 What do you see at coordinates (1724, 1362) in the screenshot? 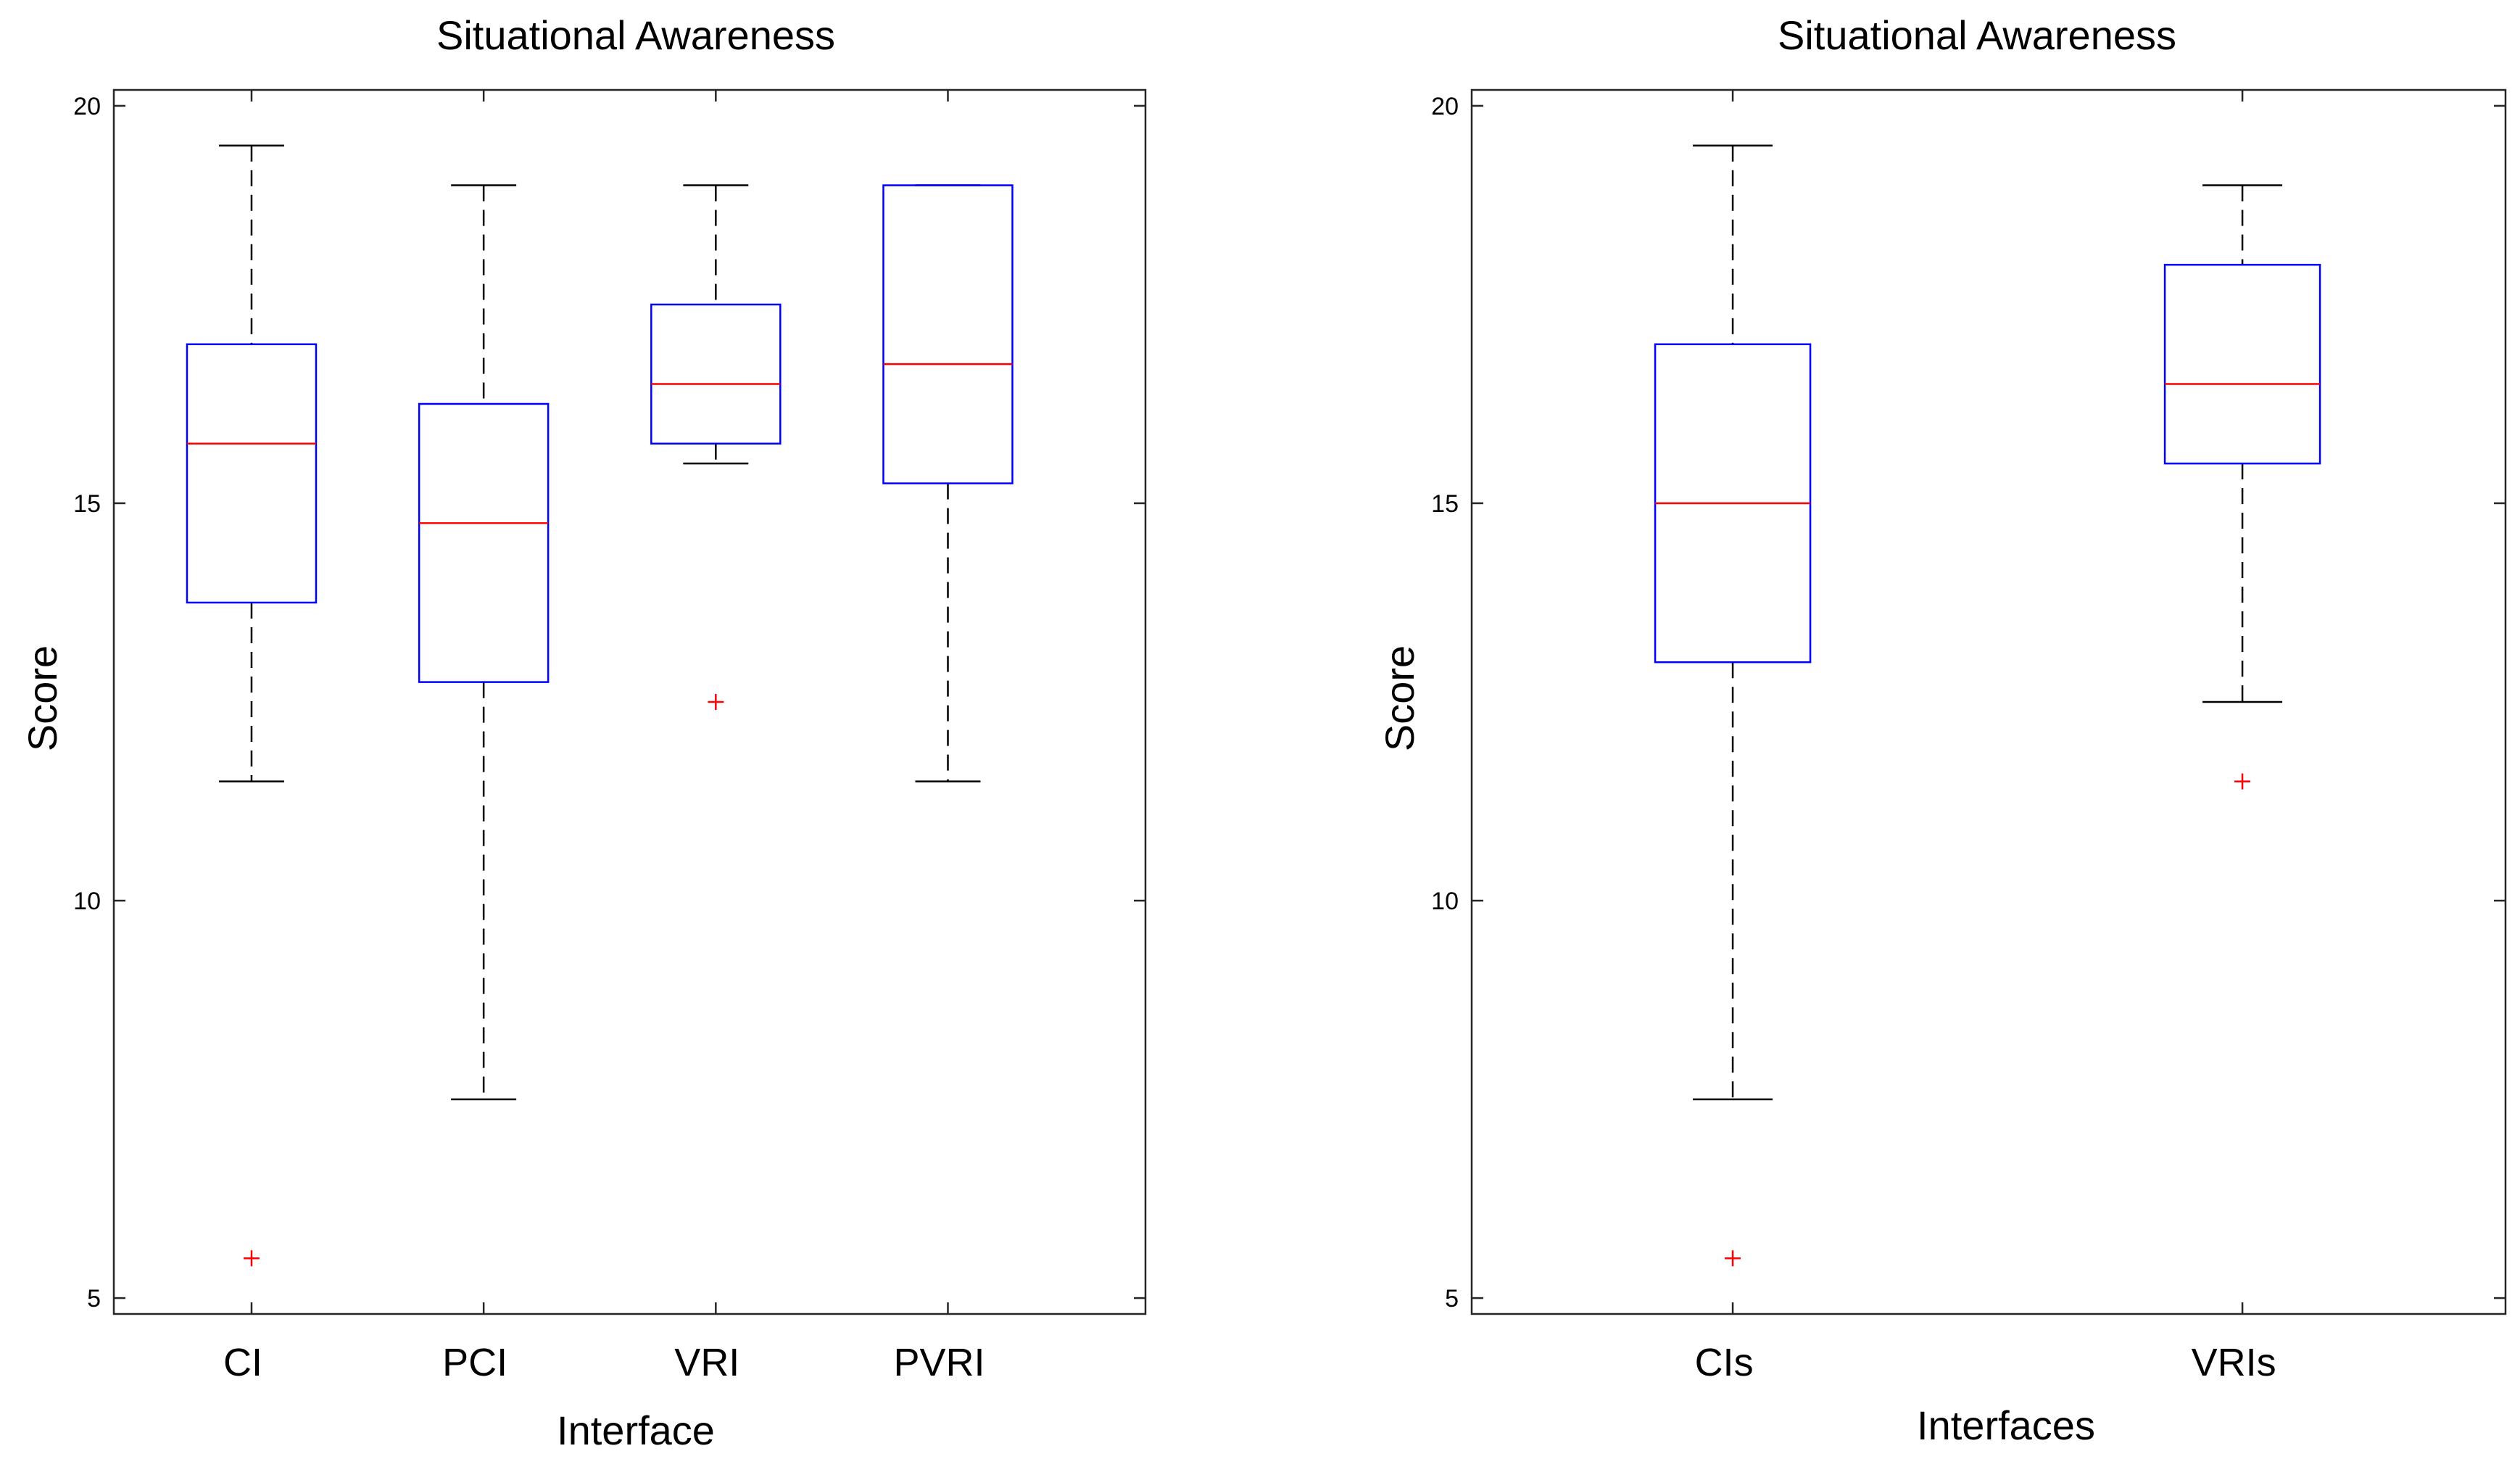
I see `category-label: CIs` at bounding box center [1724, 1362].